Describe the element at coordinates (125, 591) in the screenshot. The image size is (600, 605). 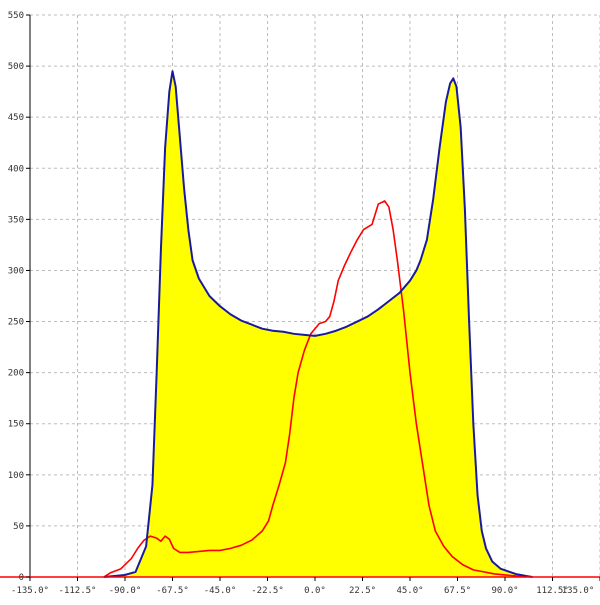
I see `x-tick-label: -90.0°` at that location.